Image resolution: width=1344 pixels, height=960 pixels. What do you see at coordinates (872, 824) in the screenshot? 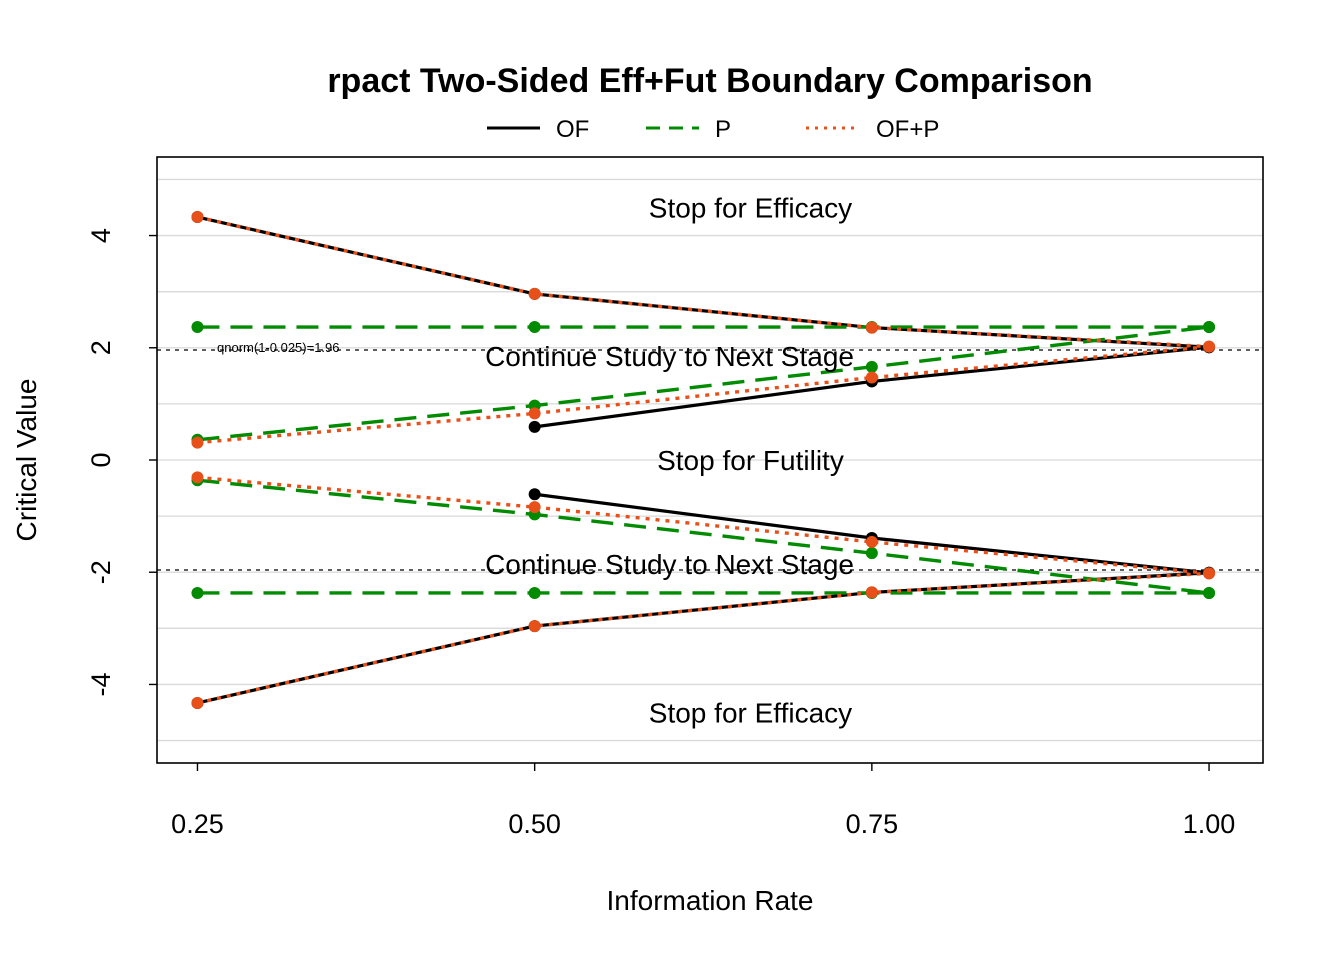
I see `x-tick-label: 0.75` at bounding box center [872, 824].